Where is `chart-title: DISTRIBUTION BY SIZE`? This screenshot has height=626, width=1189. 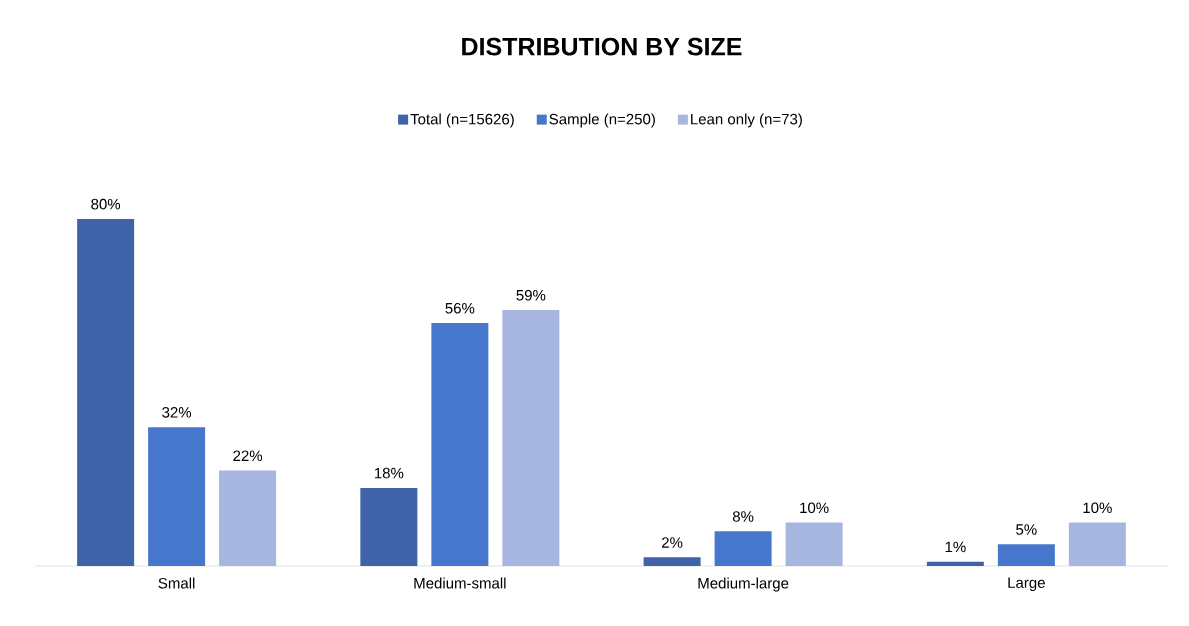
chart-title: DISTRIBUTION BY SIZE is located at coordinates (602, 46).